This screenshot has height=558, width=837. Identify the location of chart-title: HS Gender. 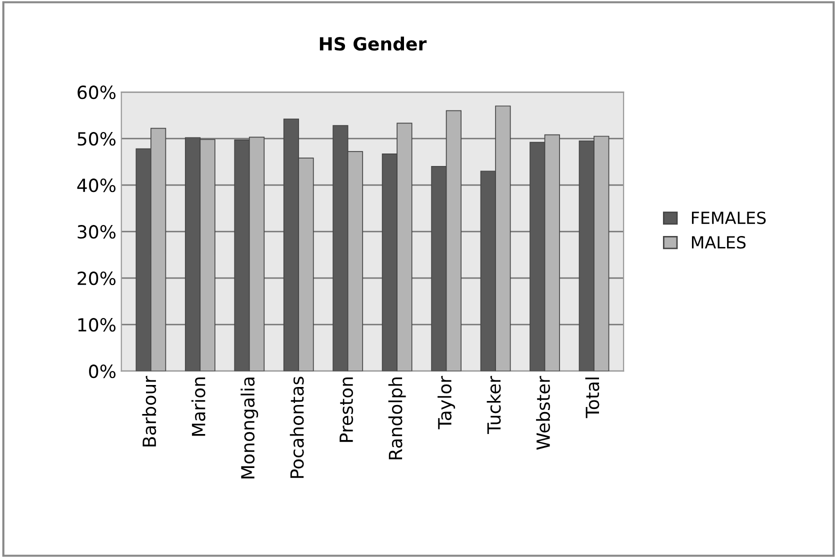
(373, 43).